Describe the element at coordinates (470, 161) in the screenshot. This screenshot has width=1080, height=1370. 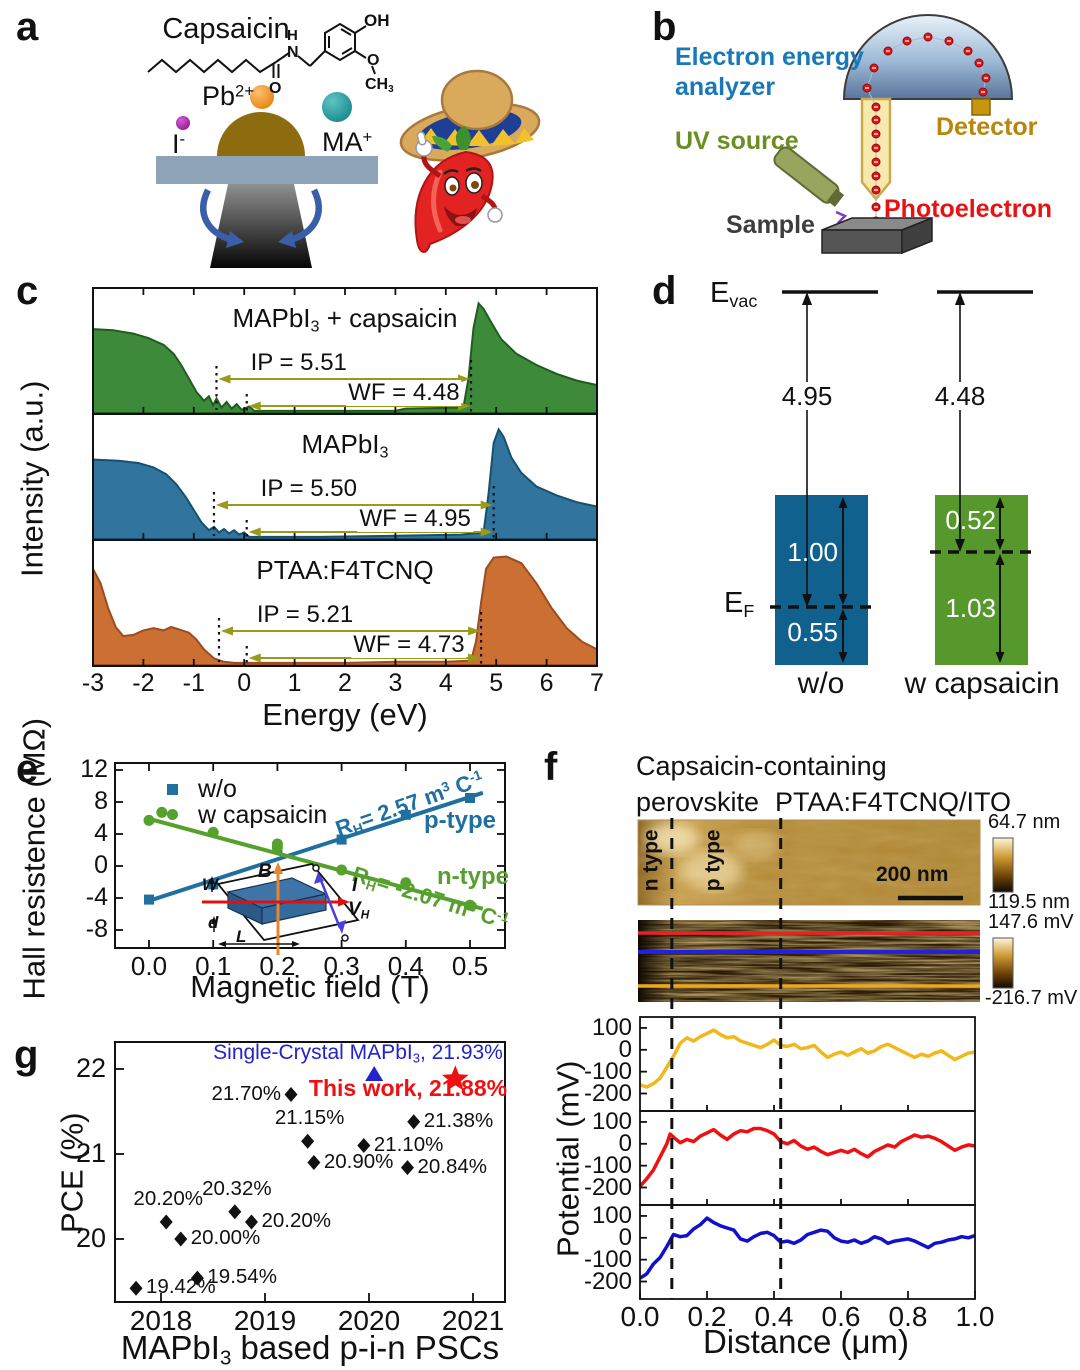
I see `chili-mascot` at that location.